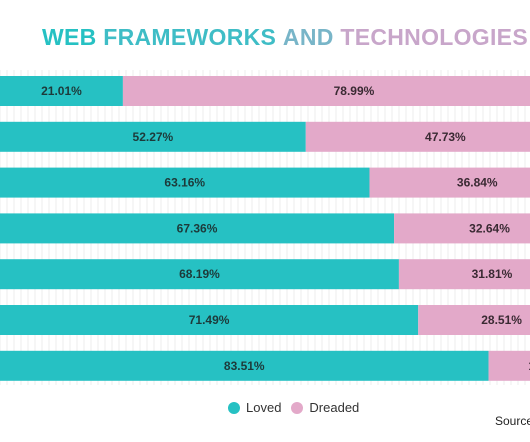 The width and height of the screenshot is (530, 442). What do you see at coordinates (445, 137) in the screenshot?
I see `label-dreaded-1: 47.73%` at bounding box center [445, 137].